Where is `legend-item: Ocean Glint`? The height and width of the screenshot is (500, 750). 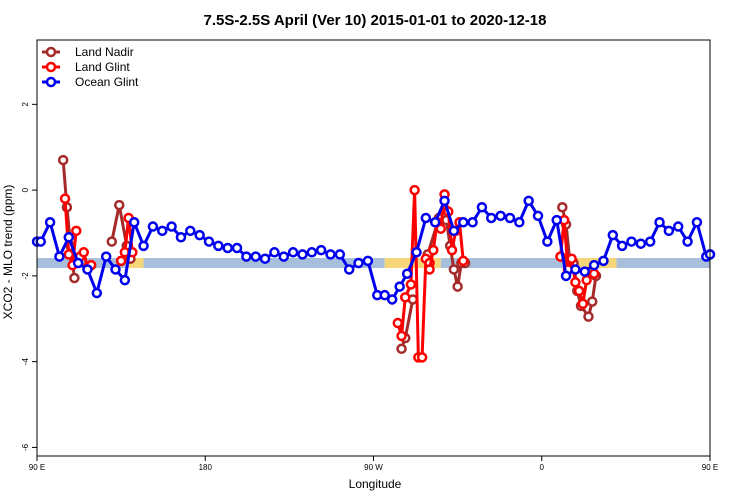
legend-item: Ocean Glint is located at coordinates (90, 82).